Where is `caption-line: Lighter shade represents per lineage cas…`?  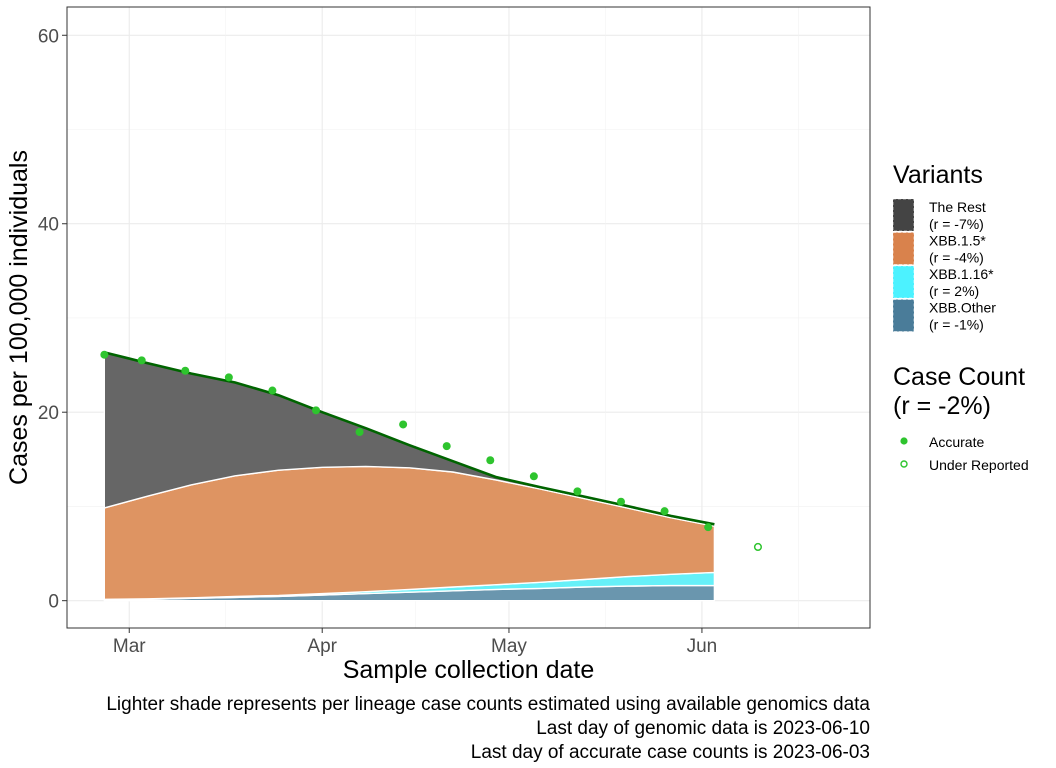 caption-line: Lighter shade represents per lineage cas… is located at coordinates (488, 704).